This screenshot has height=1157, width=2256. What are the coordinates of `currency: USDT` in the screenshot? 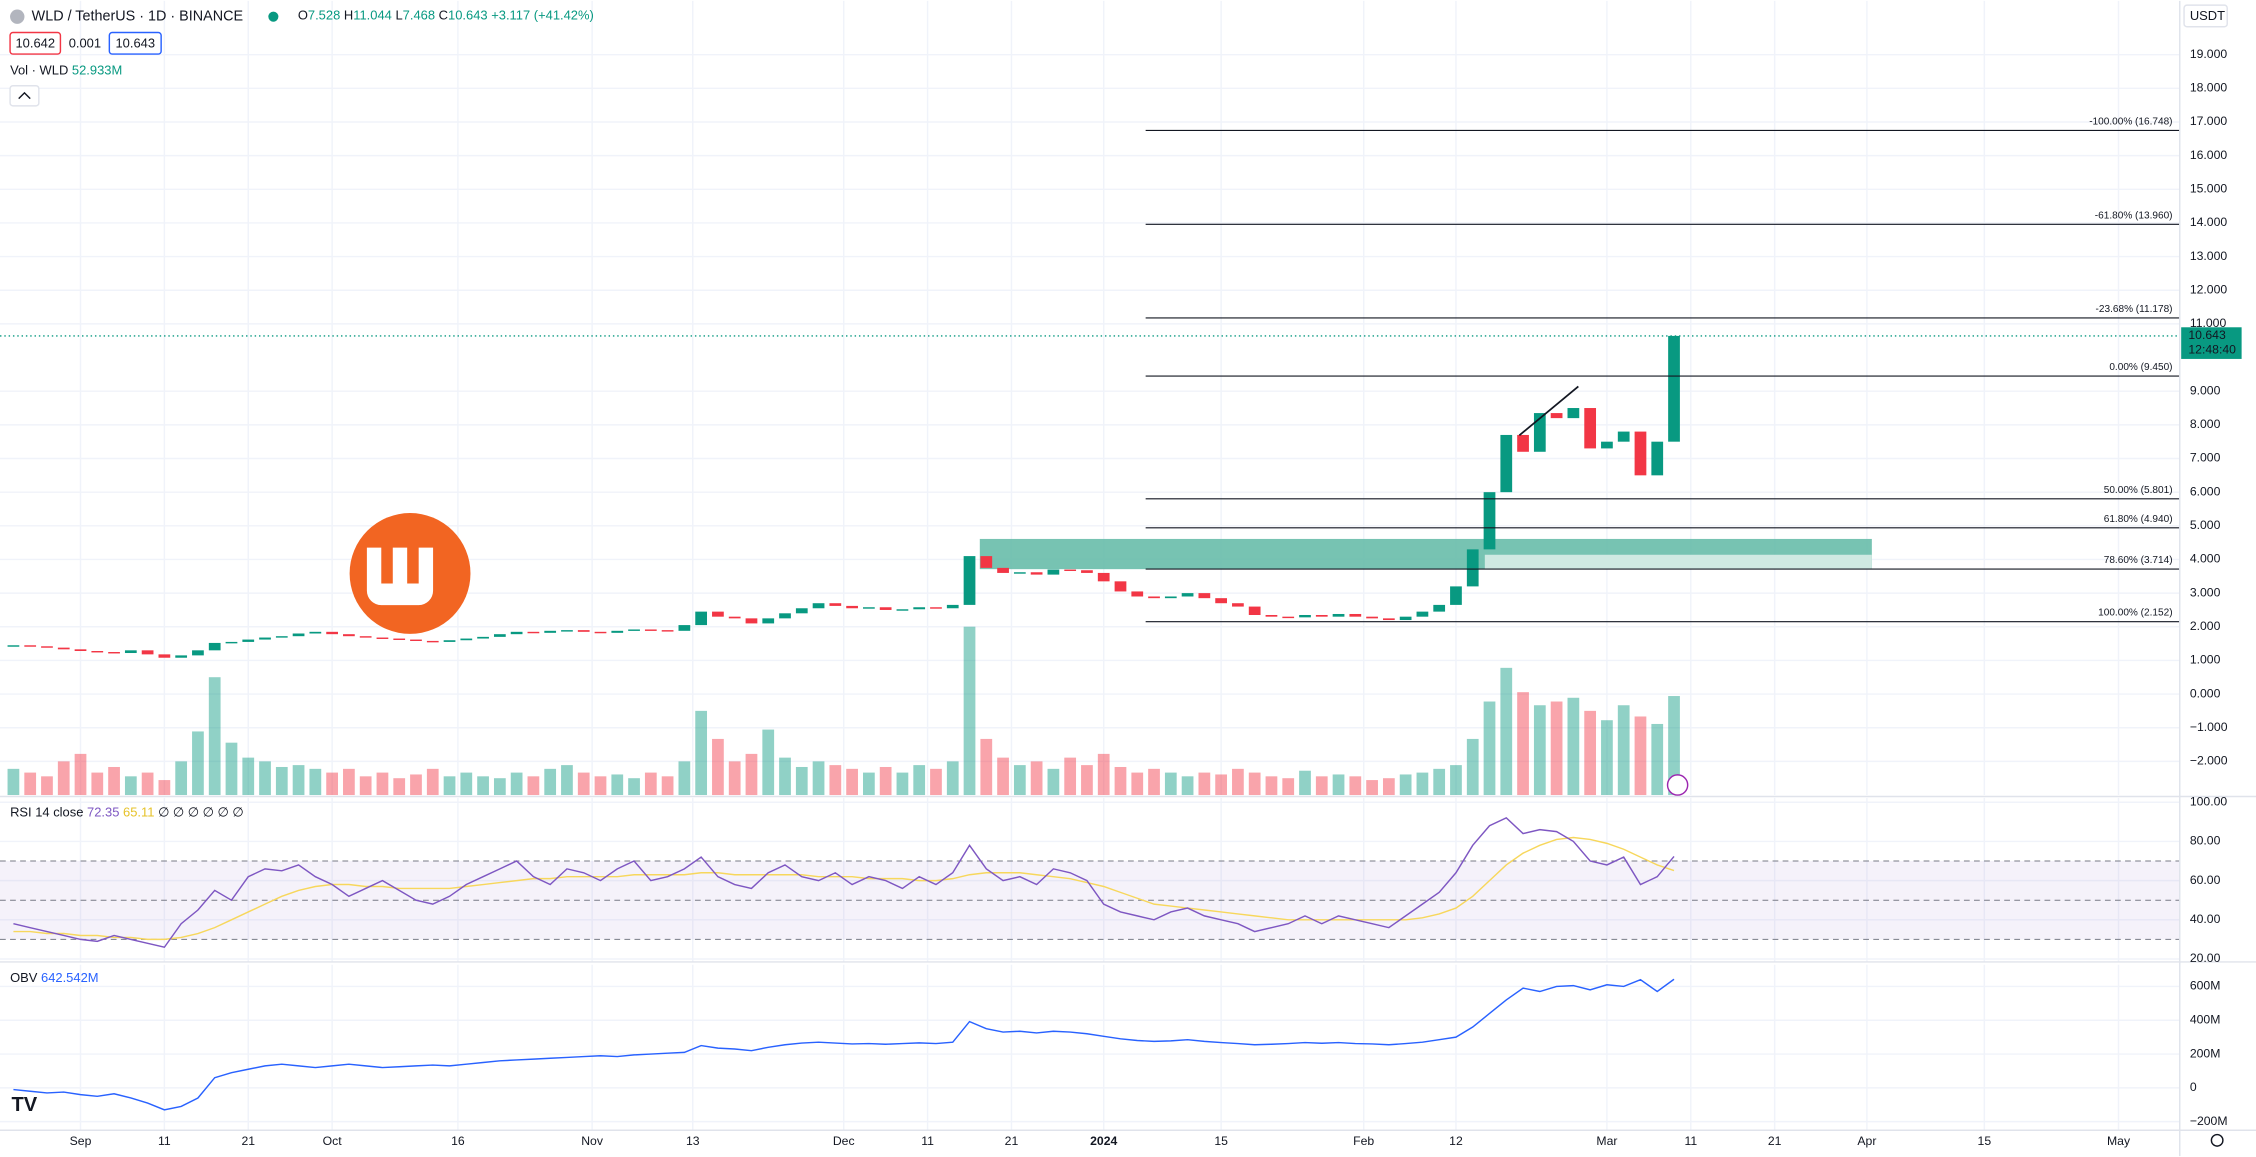 It's located at (2207, 15).